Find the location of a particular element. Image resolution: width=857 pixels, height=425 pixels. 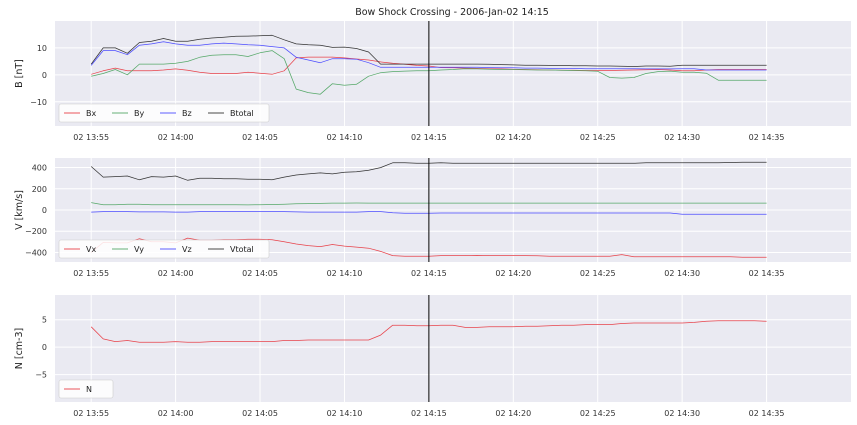

legend-label-n: N is located at coordinates (89, 389).